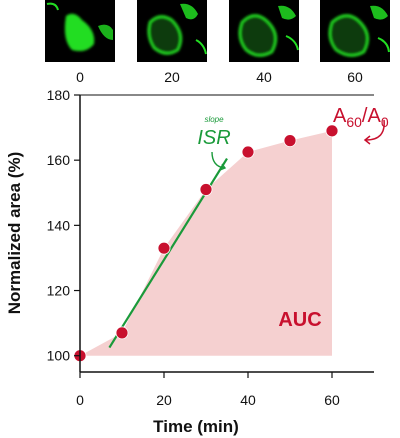 This screenshot has height=438, width=400. What do you see at coordinates (340, 116) in the screenshot?
I see `a-ratio-a1: A` at bounding box center [340, 116].